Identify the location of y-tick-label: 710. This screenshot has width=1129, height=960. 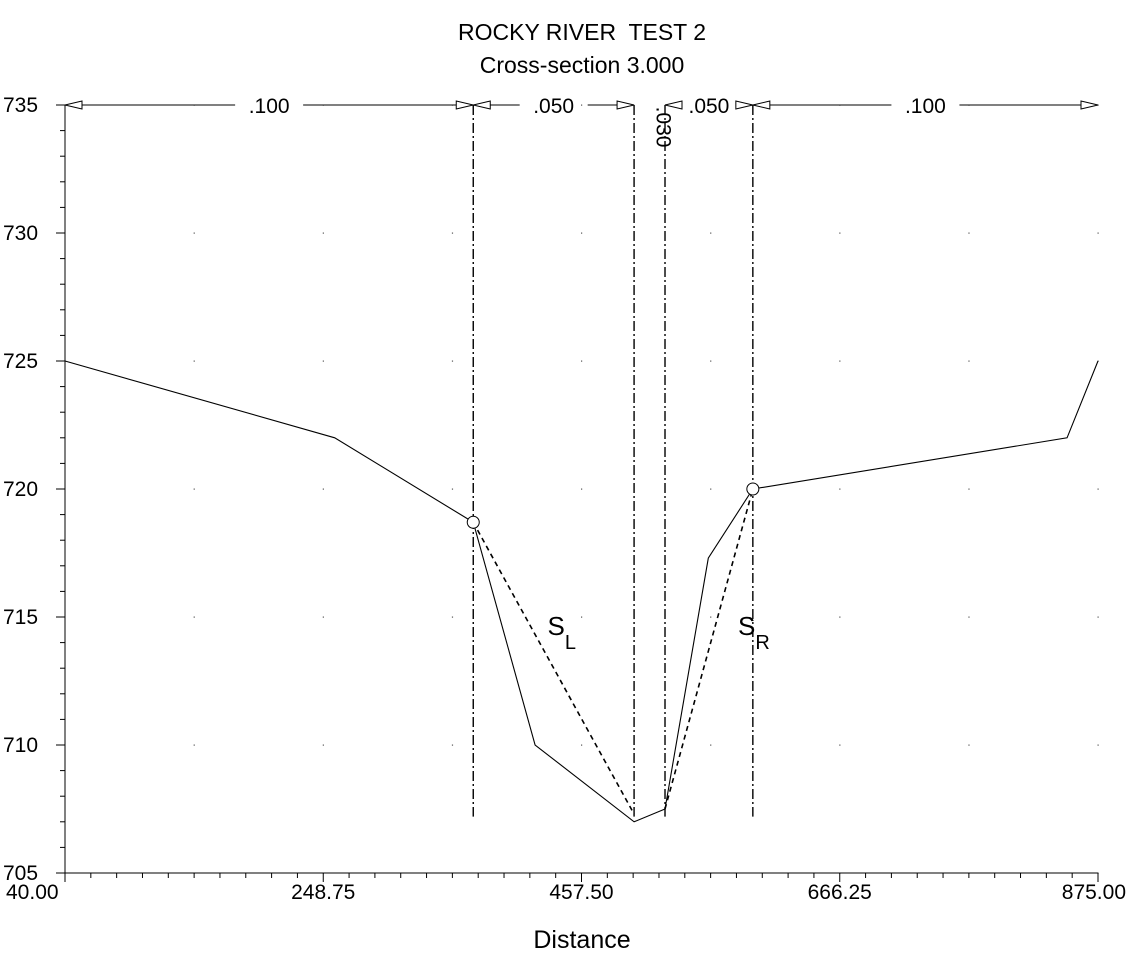
(20, 745).